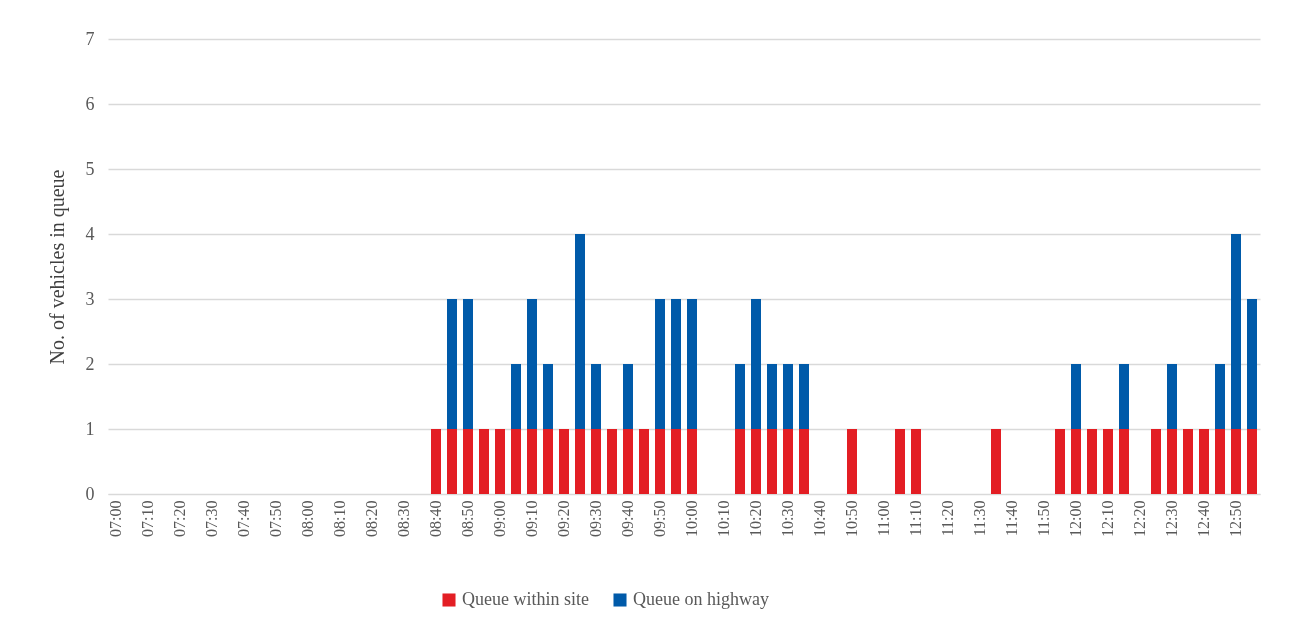 This screenshot has width=1290, height=632. What do you see at coordinates (1139, 518) in the screenshot?
I see `x-tick-label: 12:20` at bounding box center [1139, 518].